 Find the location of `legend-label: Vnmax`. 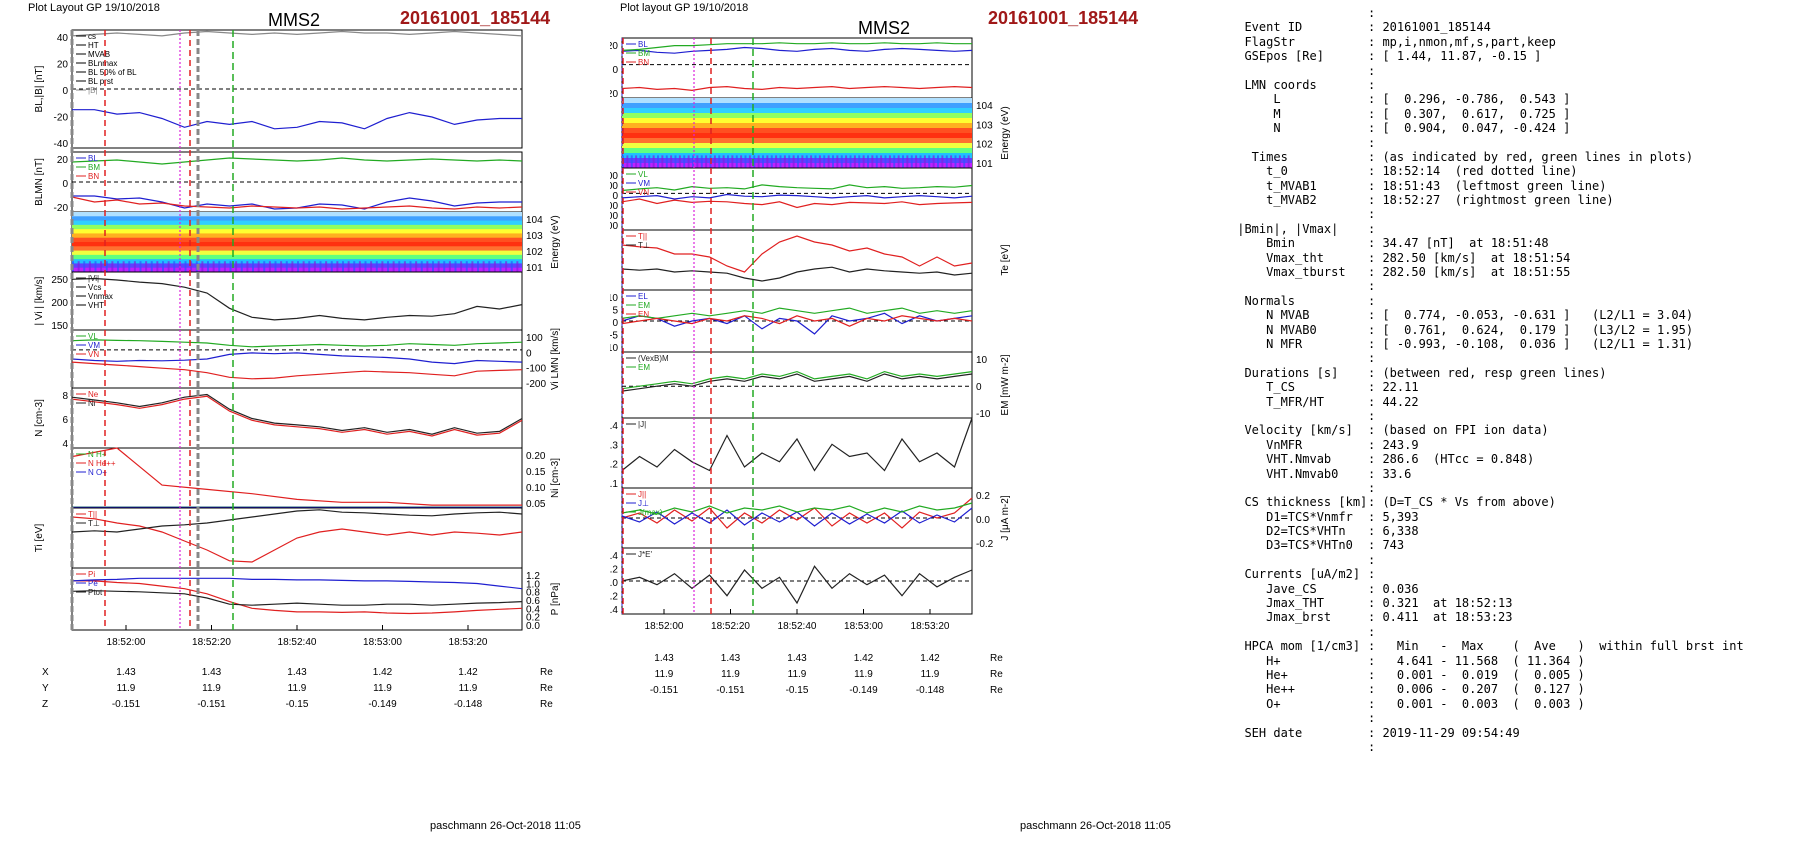

legend-label: Vnmax is located at coordinates (100, 296).